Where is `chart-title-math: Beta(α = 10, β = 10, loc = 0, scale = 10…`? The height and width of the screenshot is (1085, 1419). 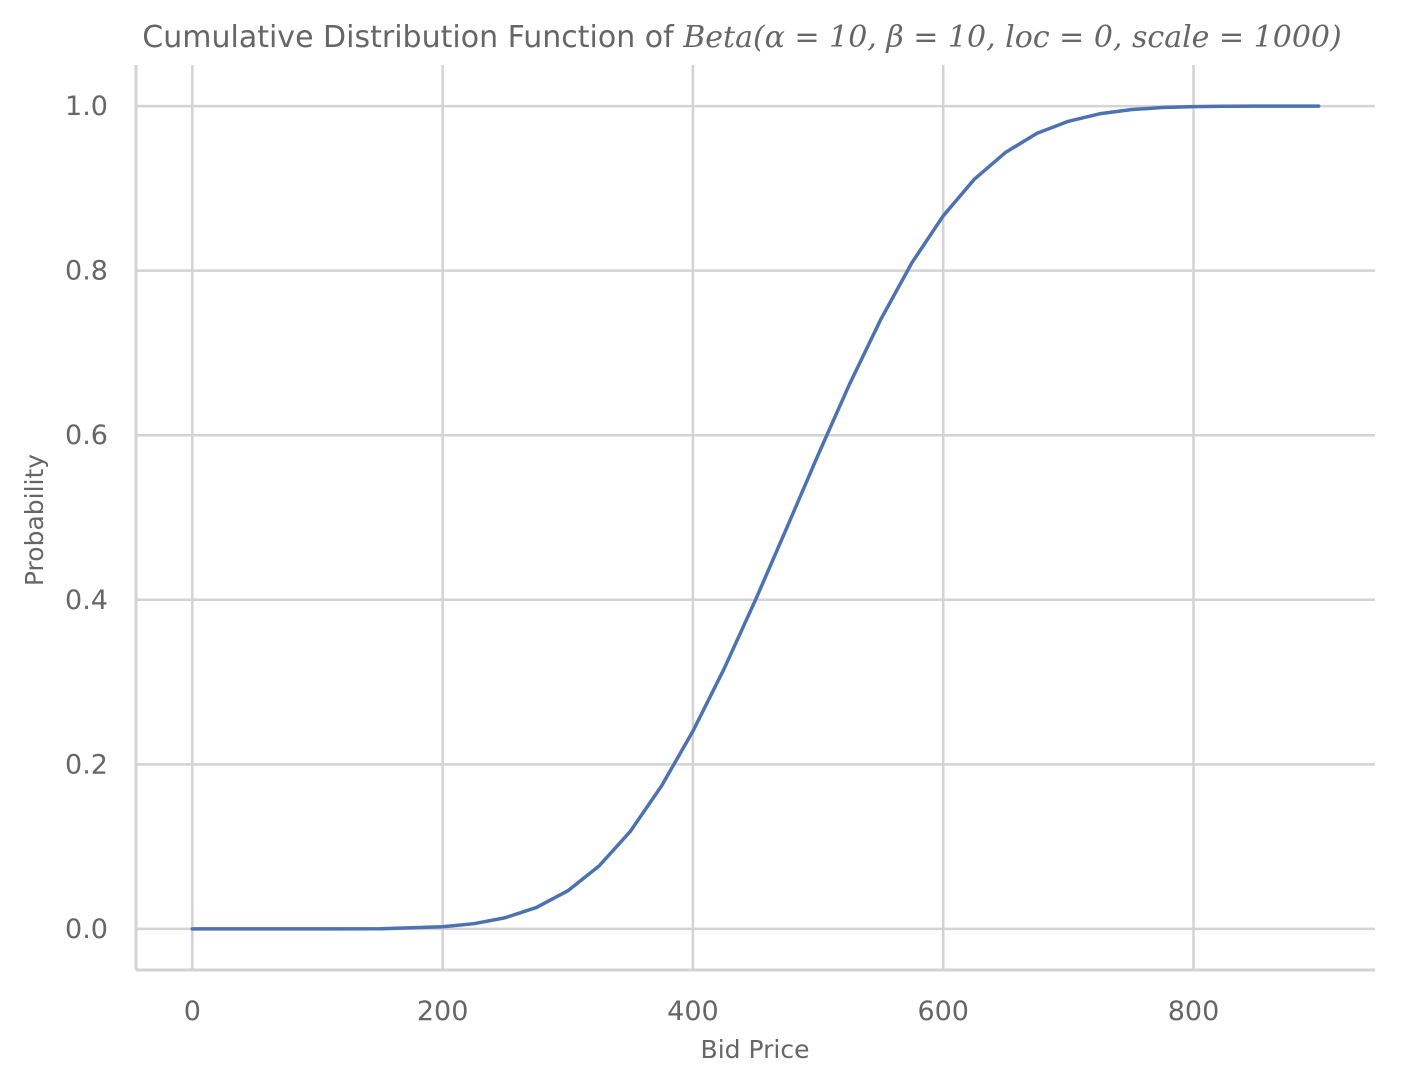
chart-title-math: Beta(α = 10, β = 10, loc = 0, scale = 10… is located at coordinates (1011, 37).